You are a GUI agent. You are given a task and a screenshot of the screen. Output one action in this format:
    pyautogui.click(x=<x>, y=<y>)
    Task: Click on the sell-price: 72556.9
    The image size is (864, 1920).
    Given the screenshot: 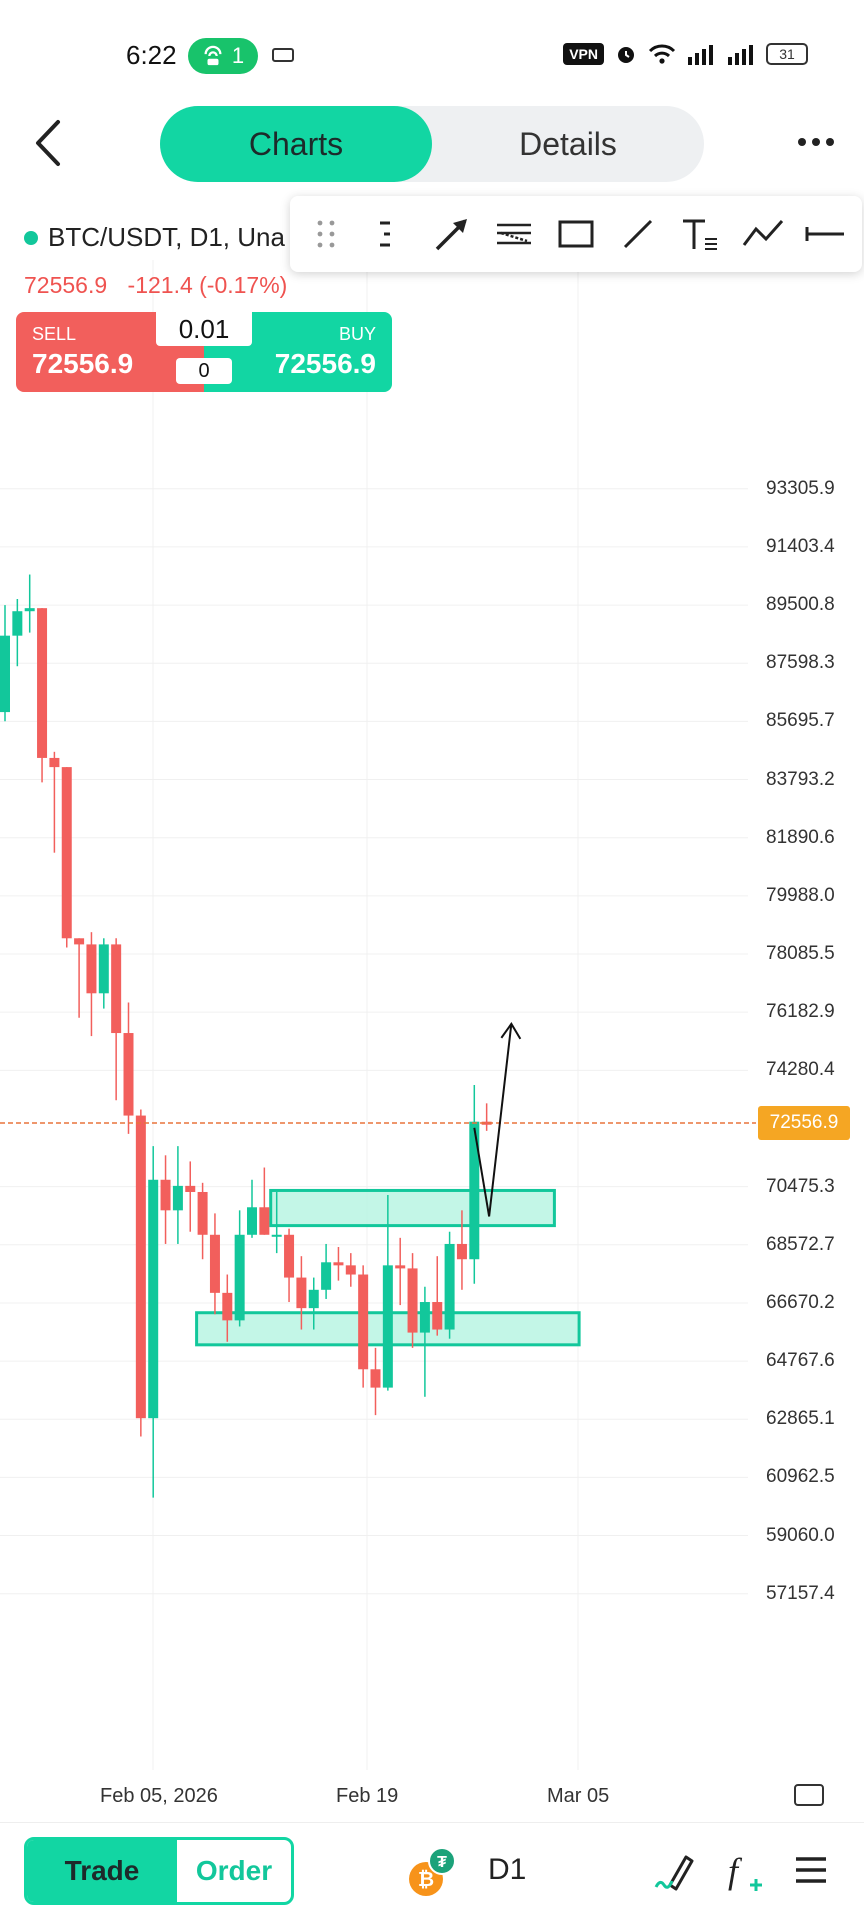 What is the action you would take?
    pyautogui.click(x=83, y=363)
    